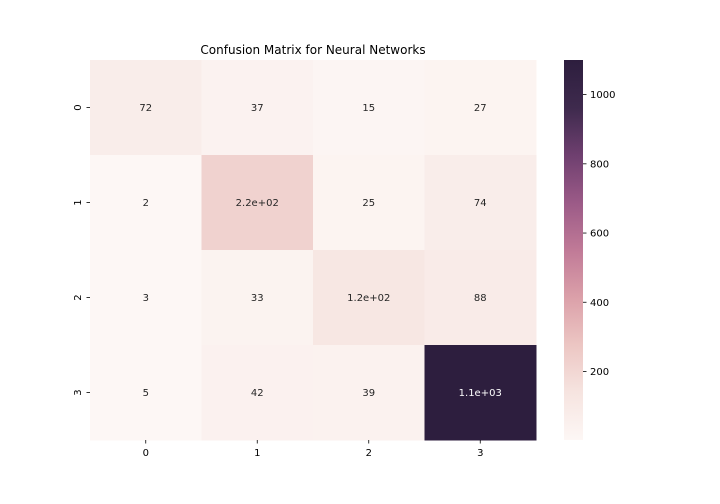  Describe the element at coordinates (146, 453) in the screenshot. I see `x-tick-label: 0` at that location.